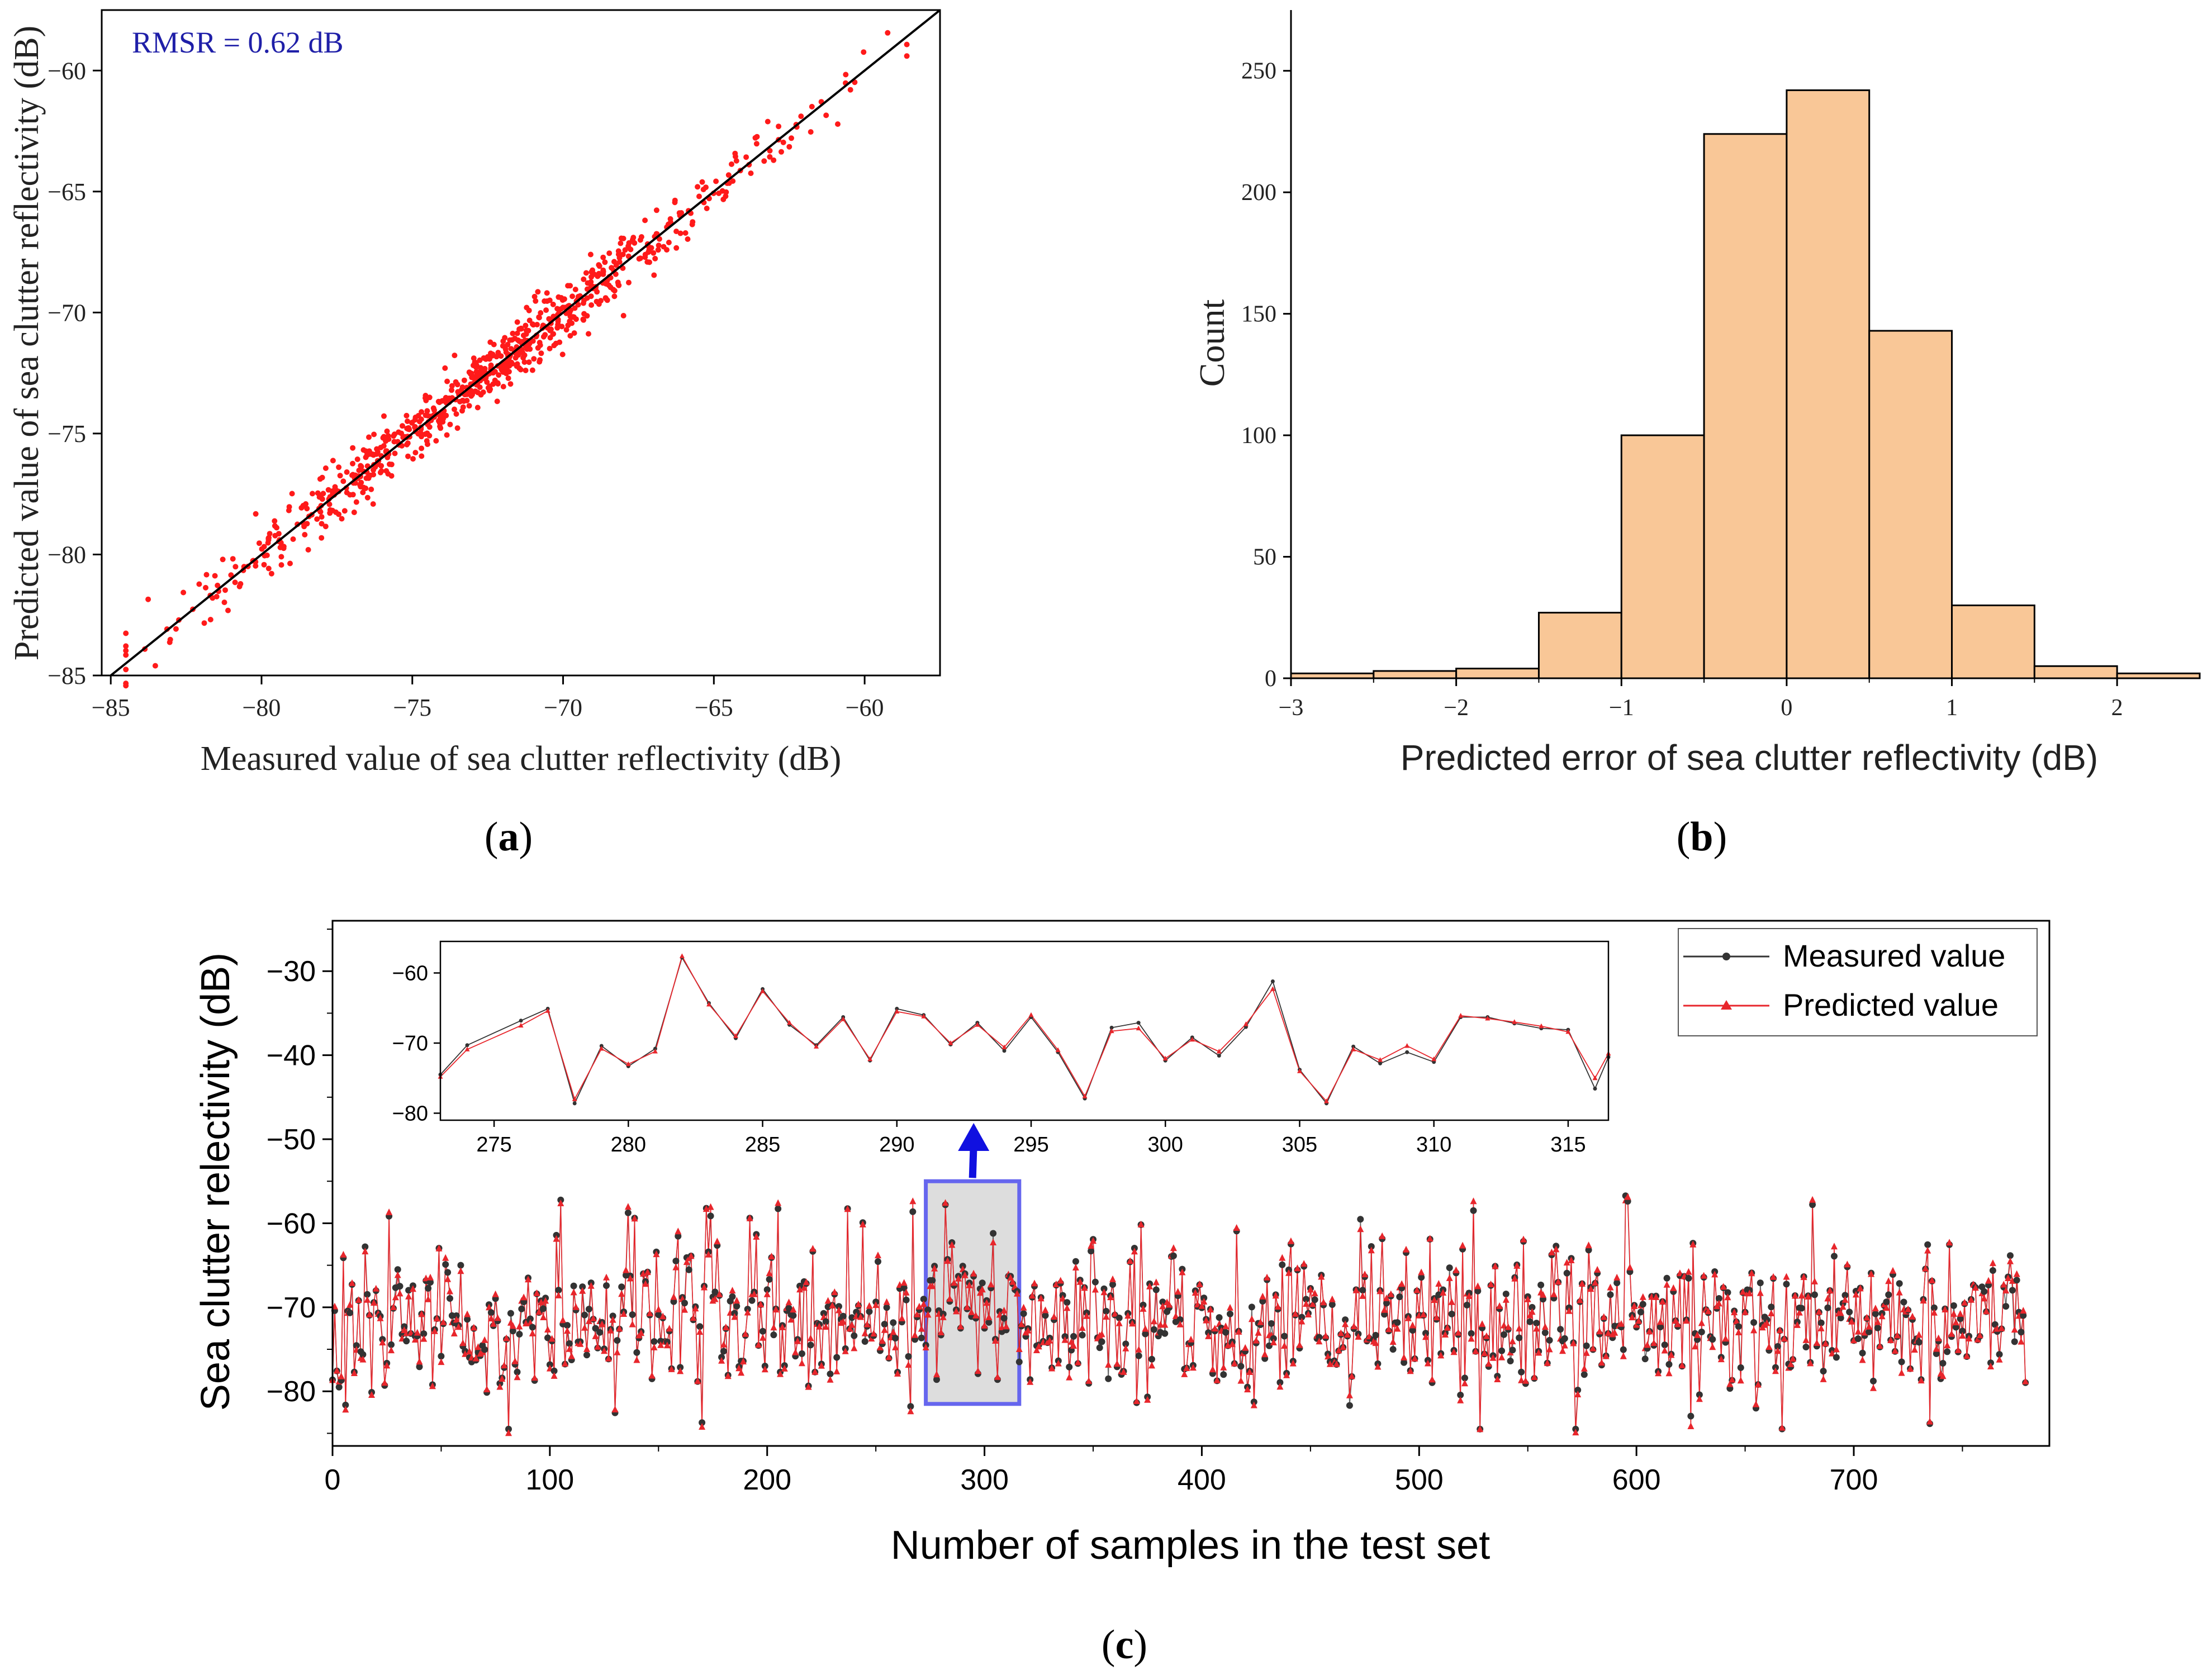  I want to click on b-y-ticks: 0 50 100 150 200 250, so click(1266, 375).